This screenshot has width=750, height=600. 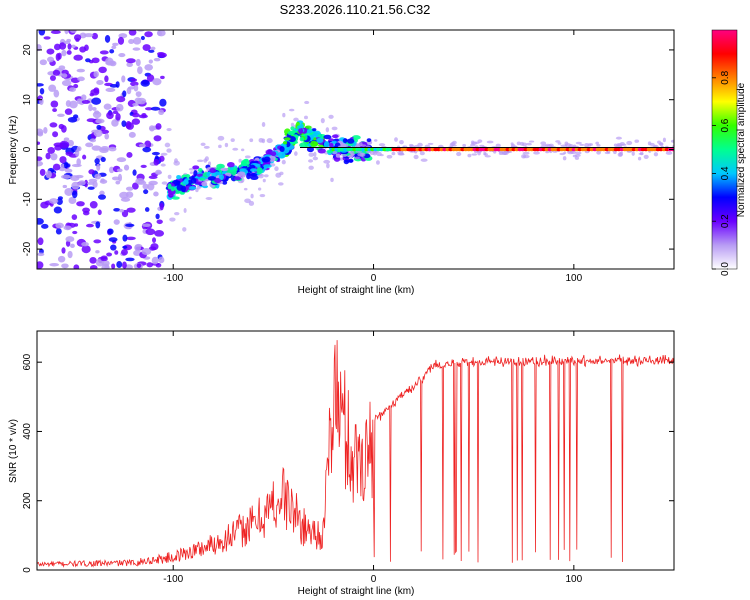 I want to click on colorbar-tick-label: 0.2, so click(x=725, y=221).